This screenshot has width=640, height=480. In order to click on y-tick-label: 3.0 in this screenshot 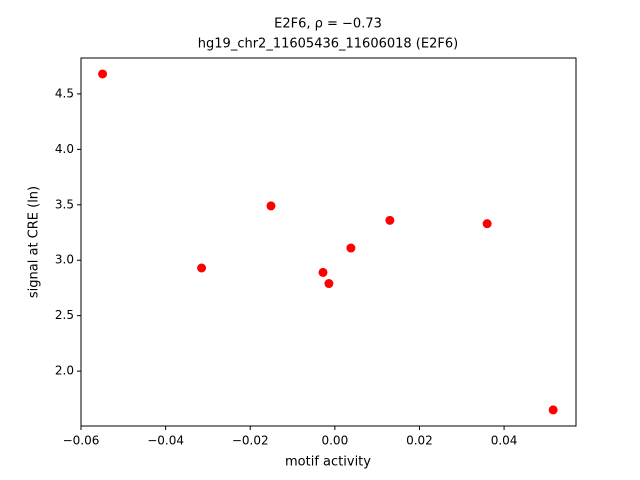, I will do `click(64, 260)`.